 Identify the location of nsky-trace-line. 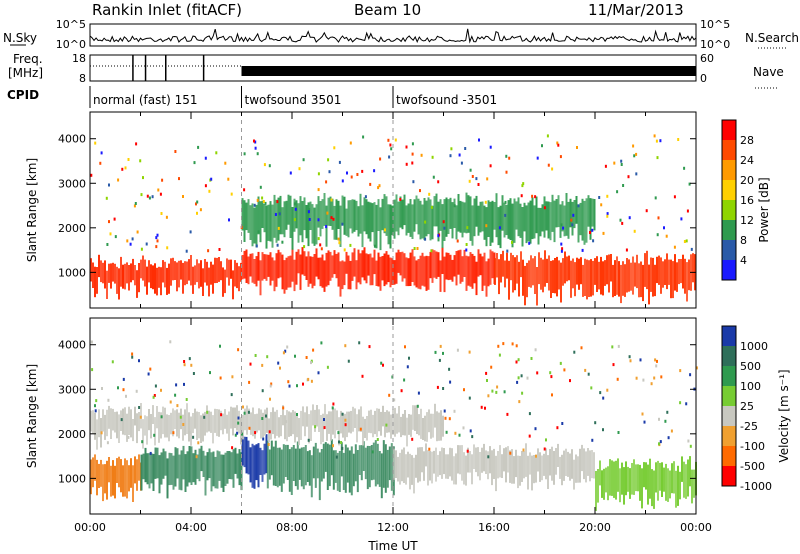
(393, 36).